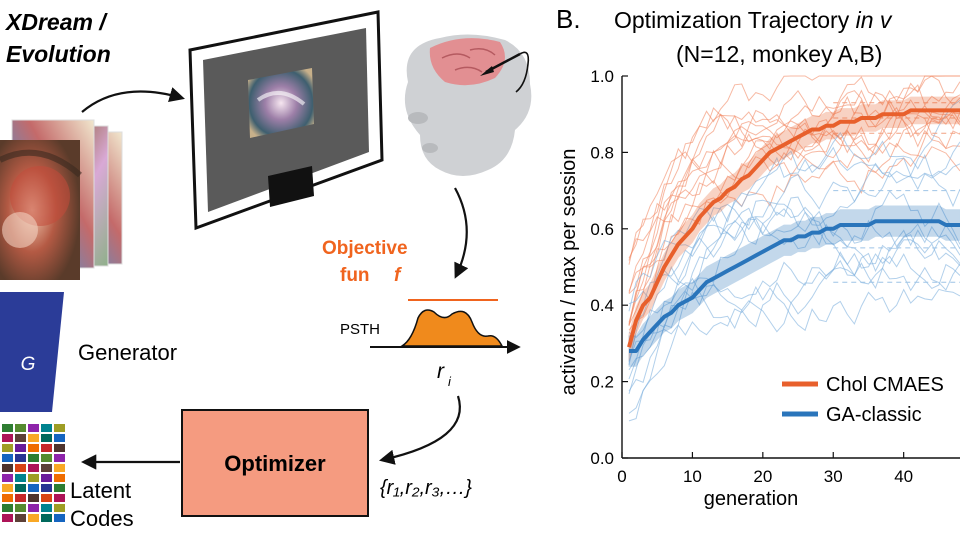  Describe the element at coordinates (365, 248) in the screenshot. I see `objective-label-line-1: Objective` at that location.